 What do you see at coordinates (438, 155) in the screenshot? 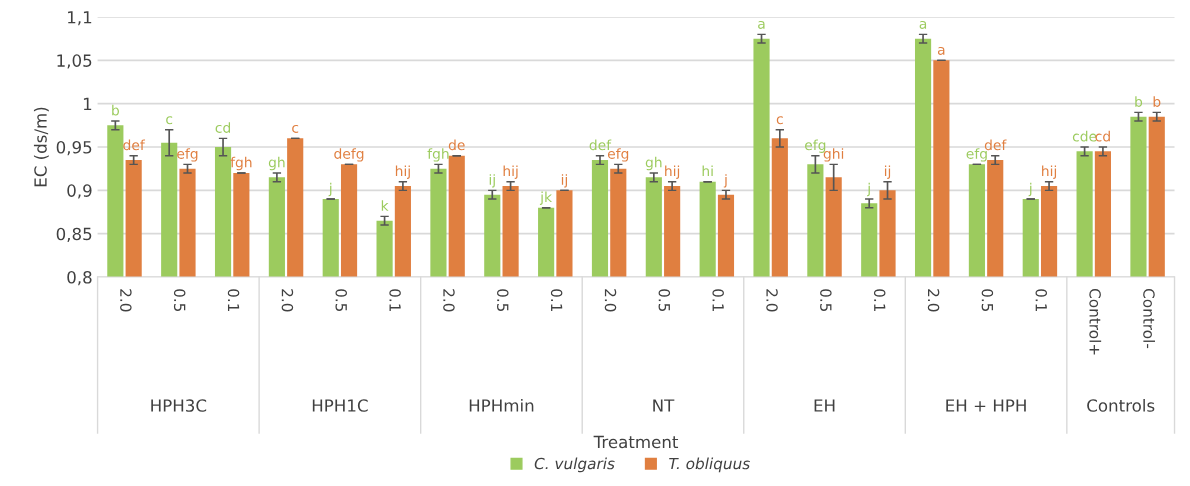
I see `data-label: fgh` at bounding box center [438, 155].